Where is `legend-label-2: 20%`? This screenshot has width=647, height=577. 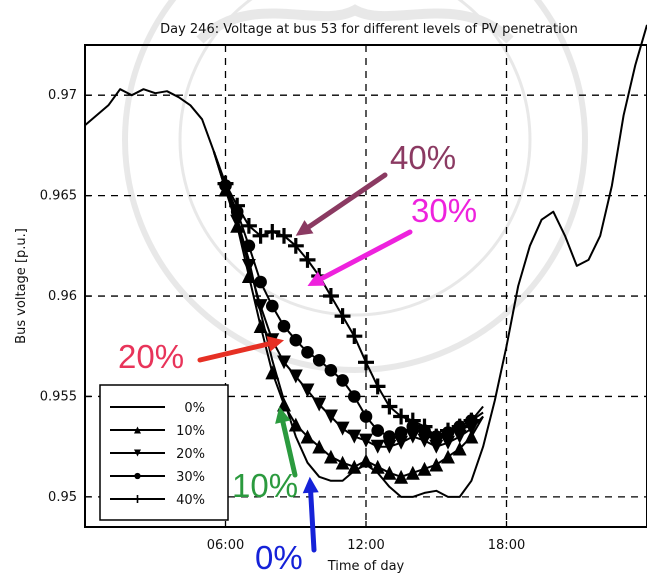
legend-label-2: 20% is located at coordinates (190, 454).